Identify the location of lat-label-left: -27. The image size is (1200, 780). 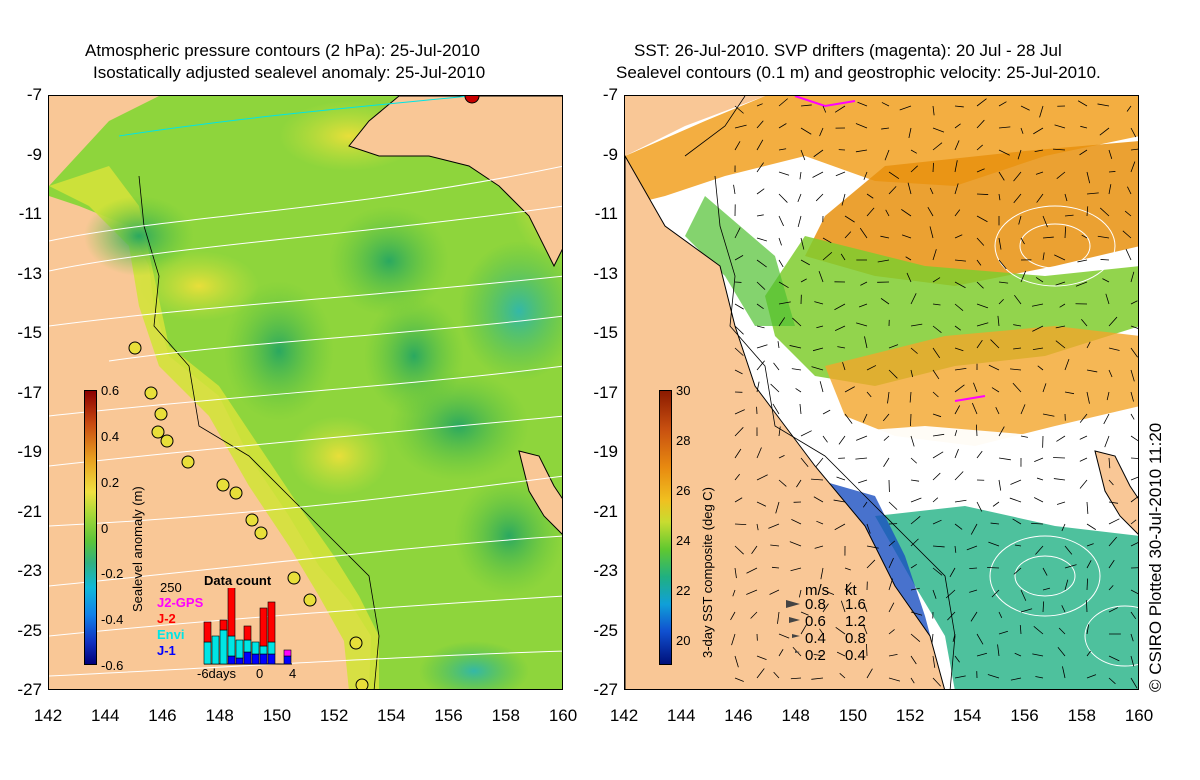
(29, 689).